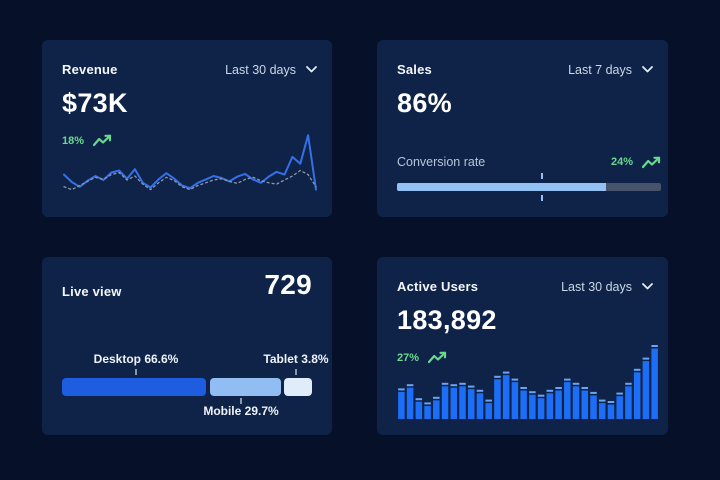 The image size is (720, 480). I want to click on active-users-header: Active Users Last 30 days, so click(525, 286).